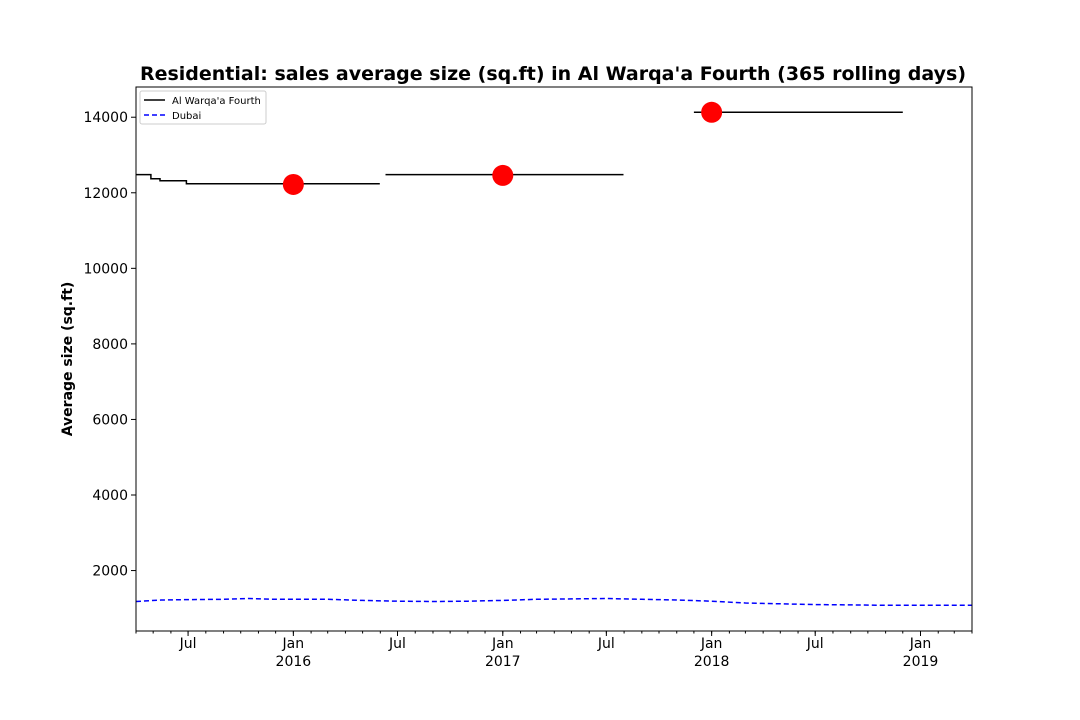 This screenshot has height=720, width=1080. What do you see at coordinates (68, 359) in the screenshot?
I see `y-axis-label: Average size (sq.ft)` at bounding box center [68, 359].